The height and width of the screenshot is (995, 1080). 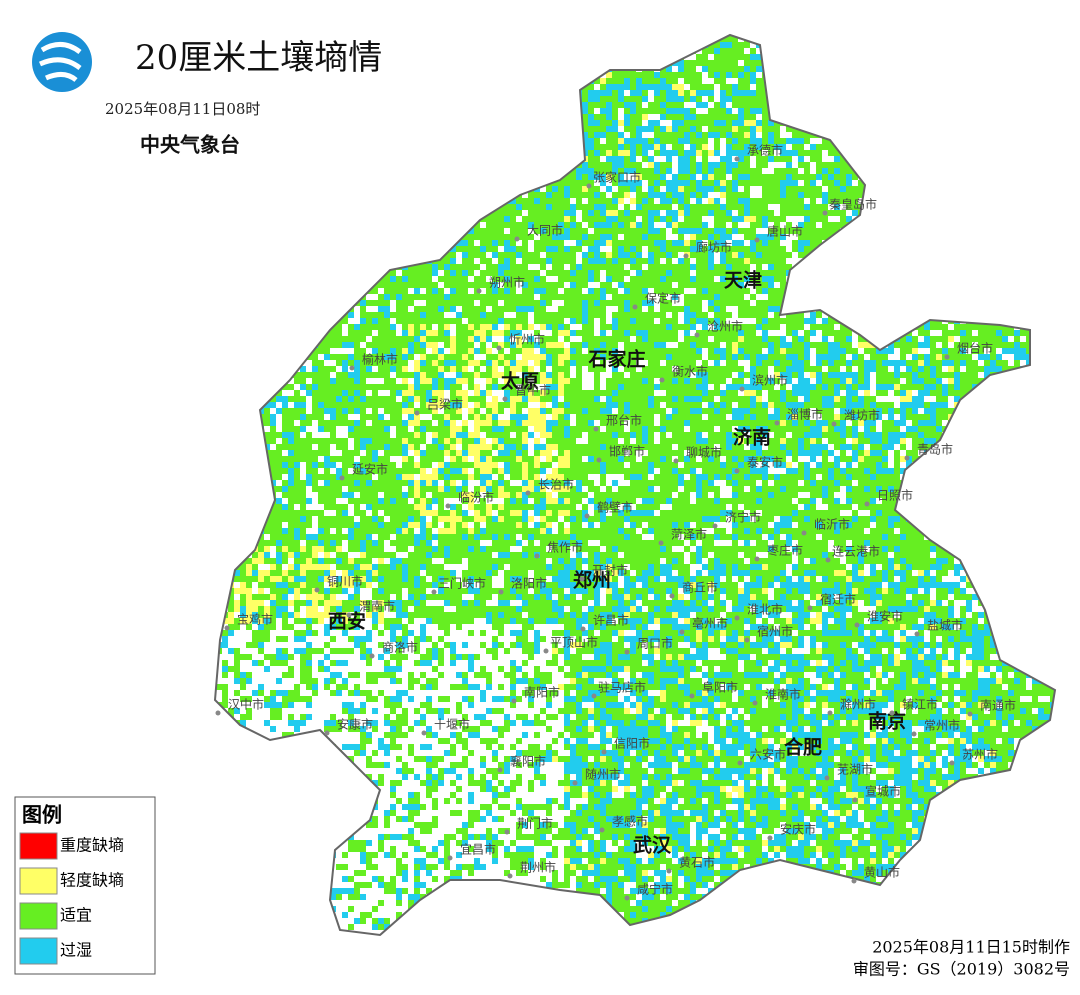 What do you see at coordinates (770, 380) in the screenshot?
I see `city-label: 滨州市` at bounding box center [770, 380].